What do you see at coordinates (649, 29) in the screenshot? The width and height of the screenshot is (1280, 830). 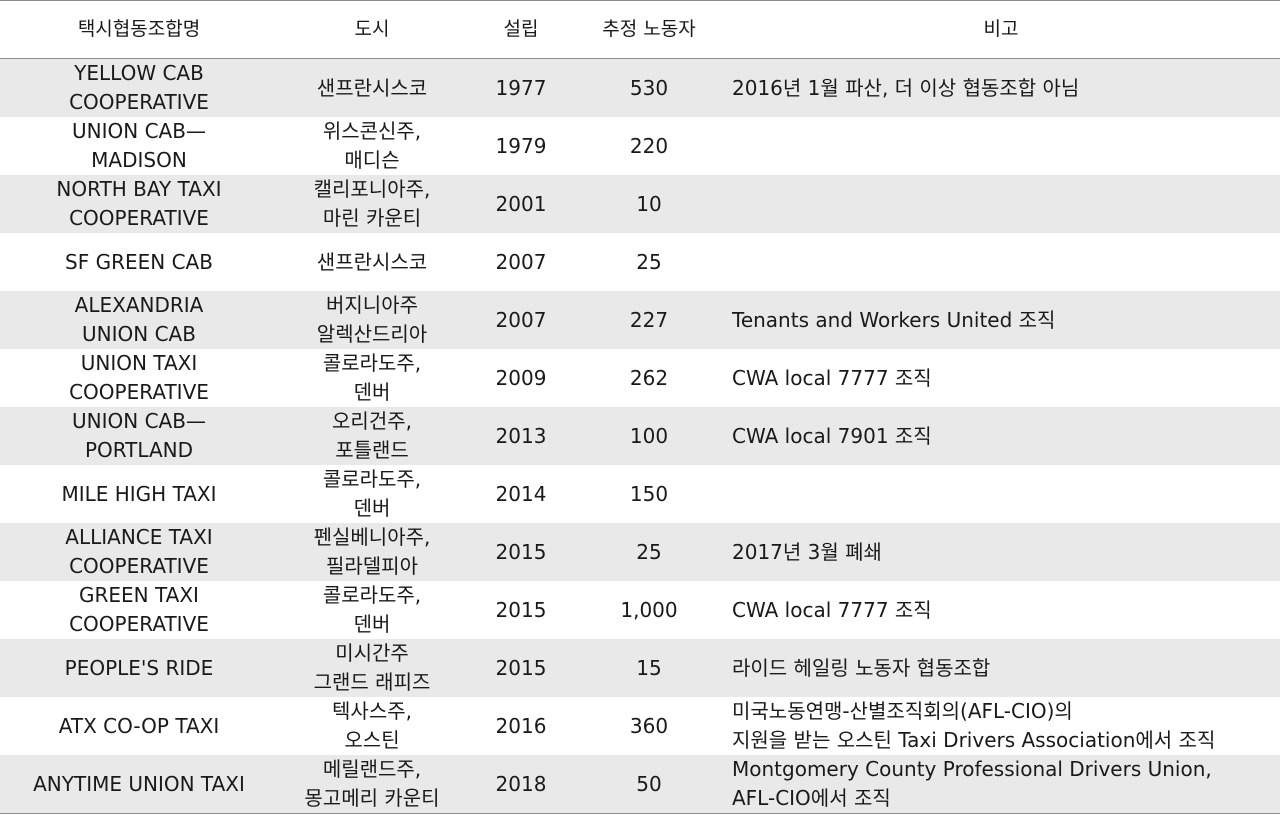 I see `header-estimated-workers: 추정 노동자` at bounding box center [649, 29].